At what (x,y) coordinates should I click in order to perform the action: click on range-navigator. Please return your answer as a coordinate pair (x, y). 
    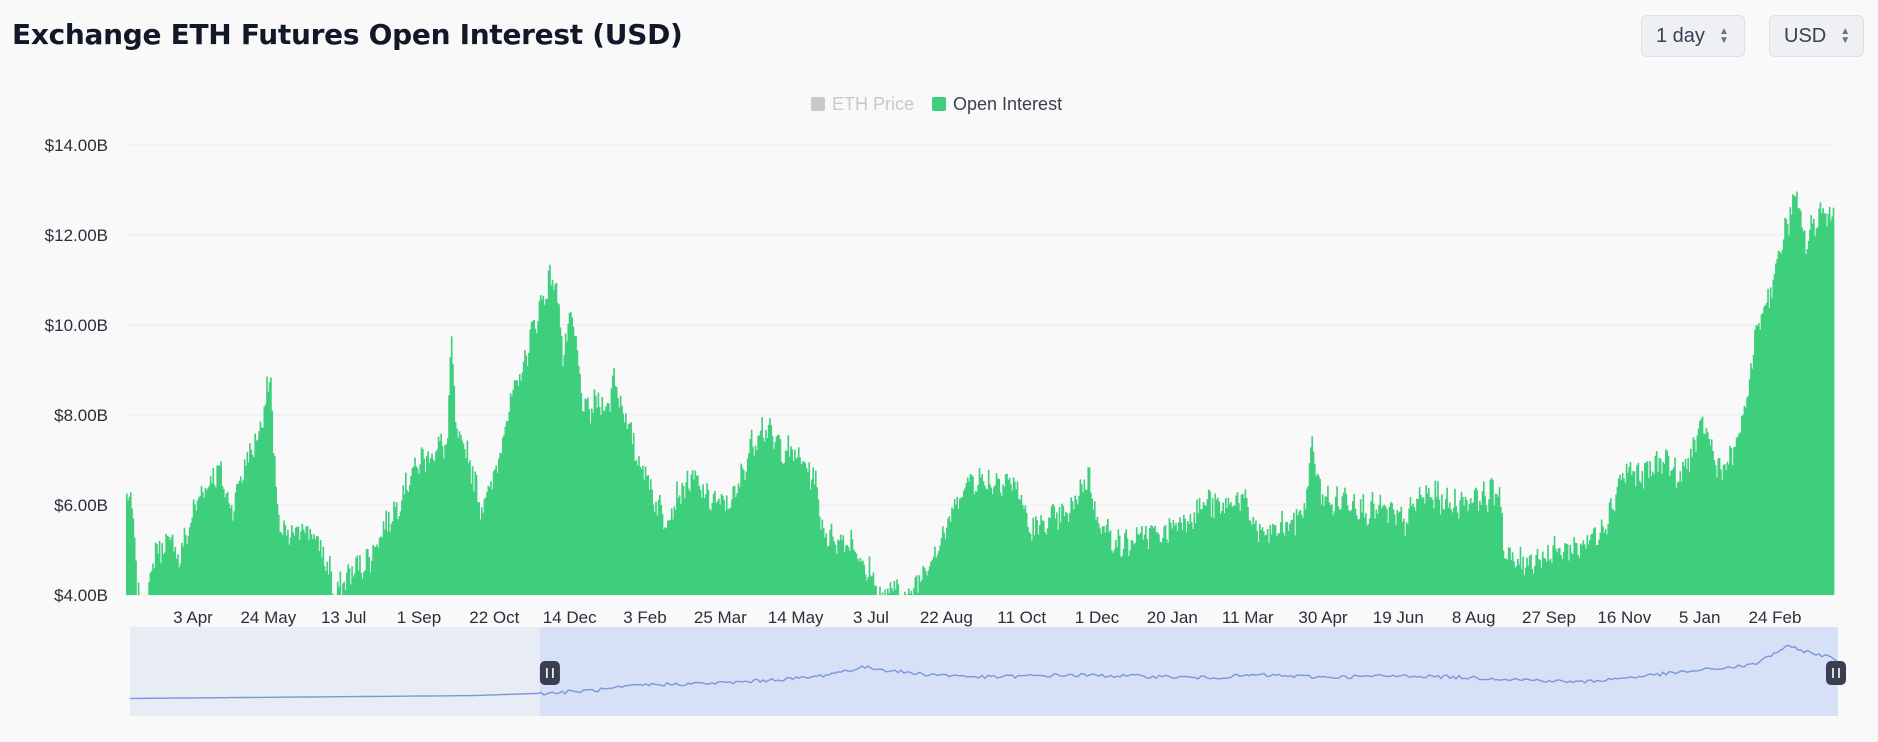
    Looking at the image, I should click on (987, 671).